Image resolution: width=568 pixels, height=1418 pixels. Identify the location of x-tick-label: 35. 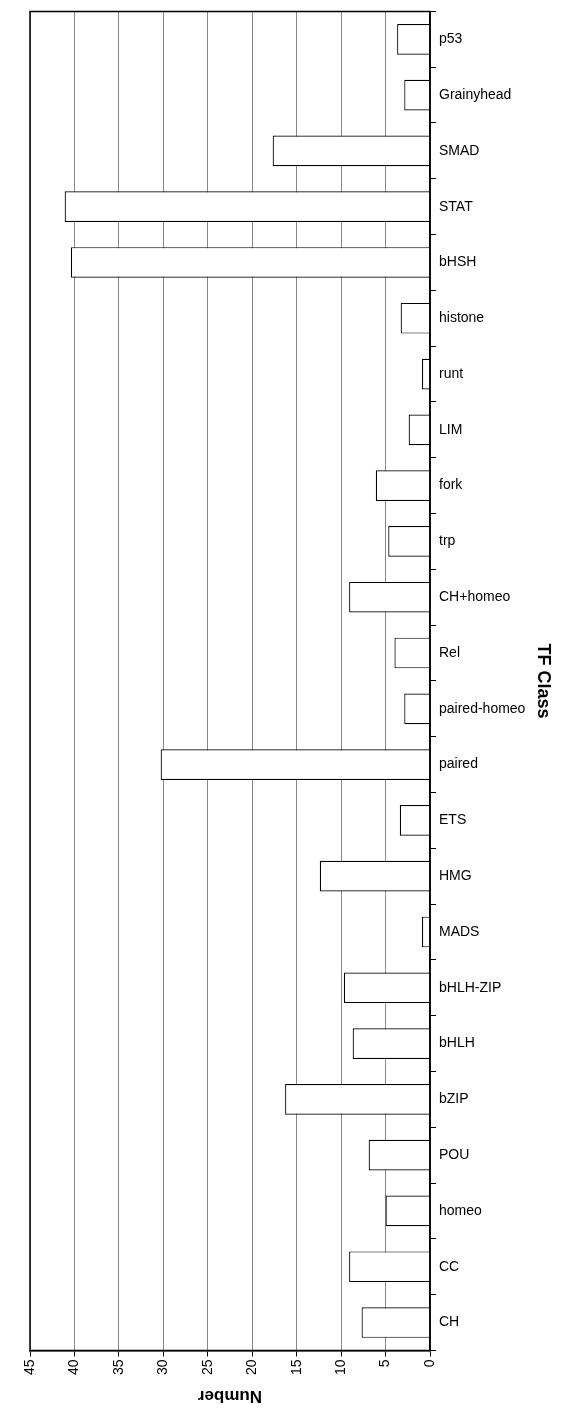
(117, 1367).